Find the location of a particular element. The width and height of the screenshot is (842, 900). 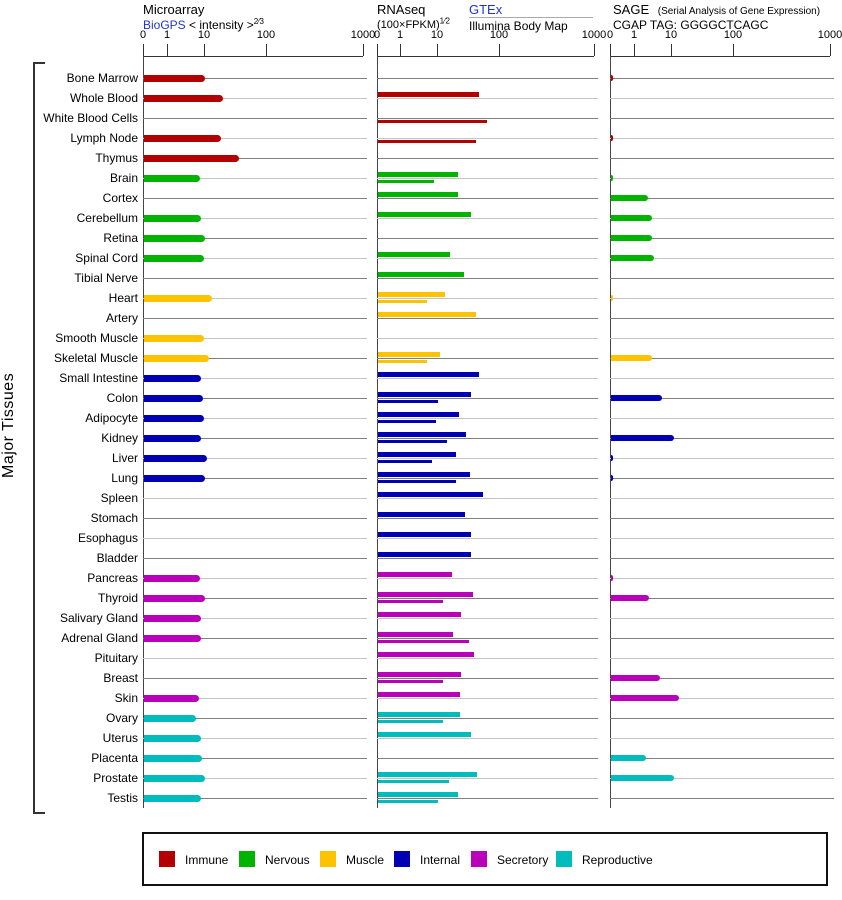

bar-microarray-lymph-node is located at coordinates (182, 138).